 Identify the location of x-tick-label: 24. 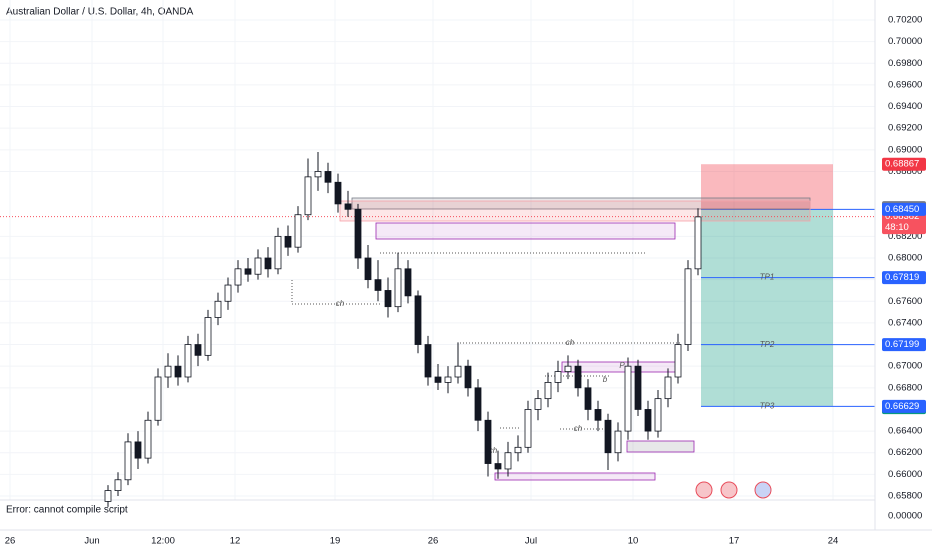
(833, 541).